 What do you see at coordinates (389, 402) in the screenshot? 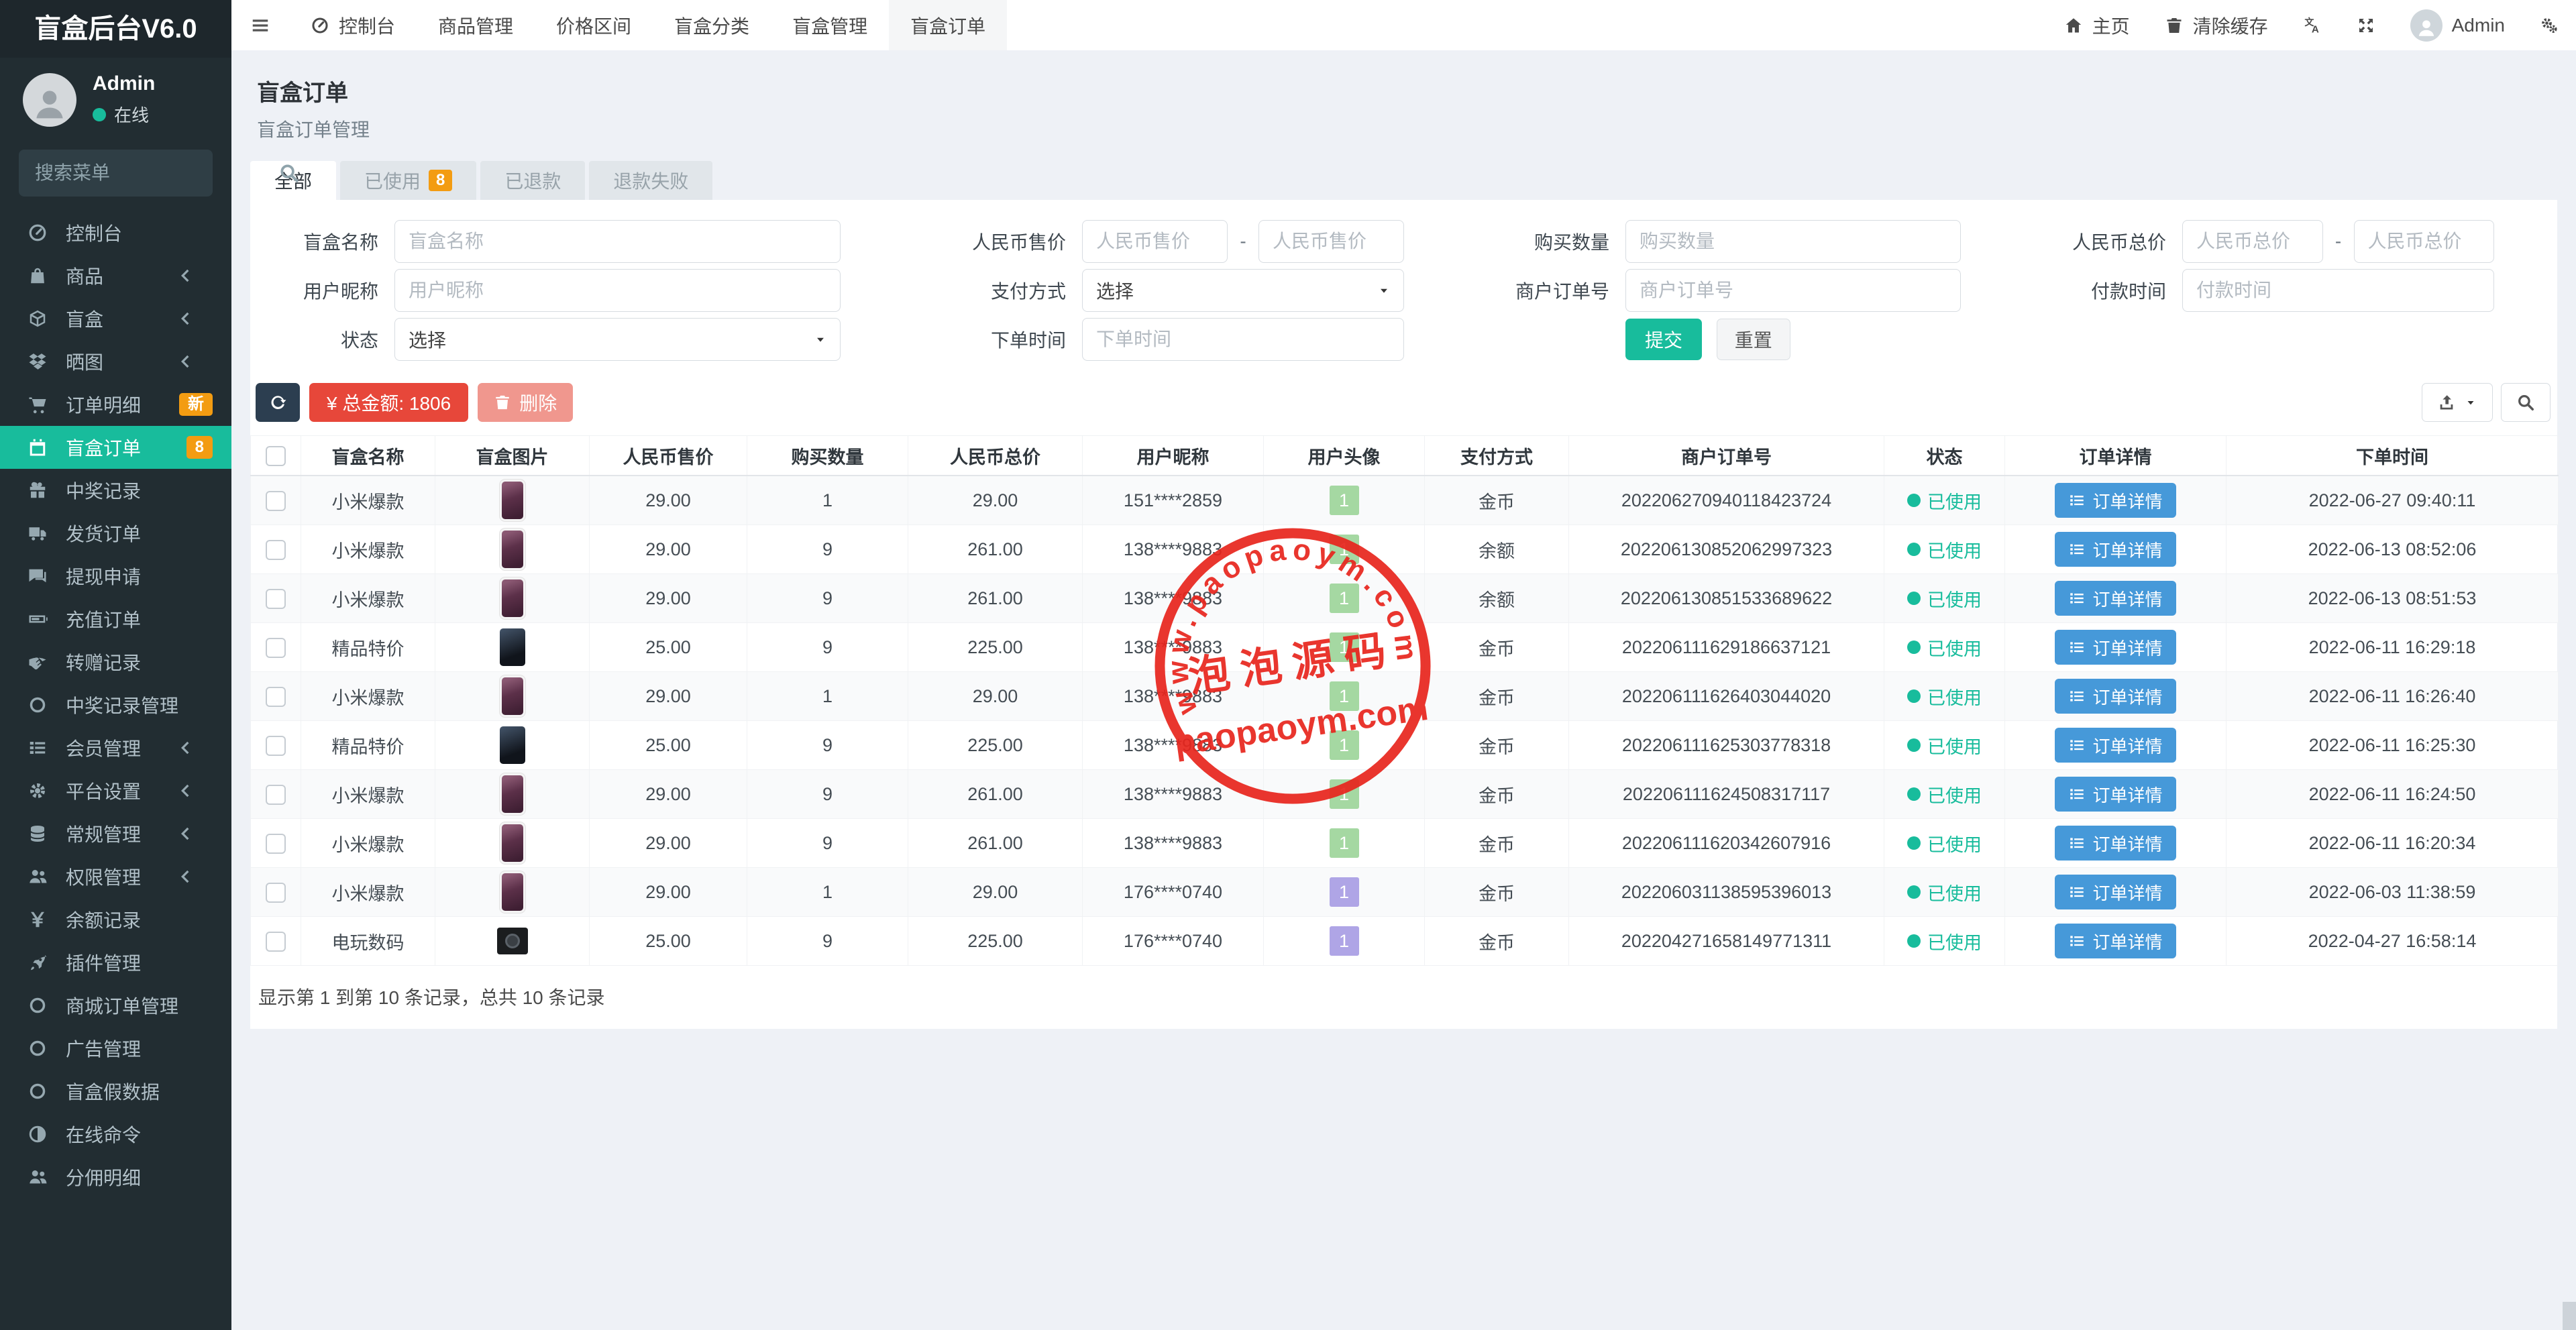
I see `total-amount-button: ¥ 总金额: 1806` at bounding box center [389, 402].